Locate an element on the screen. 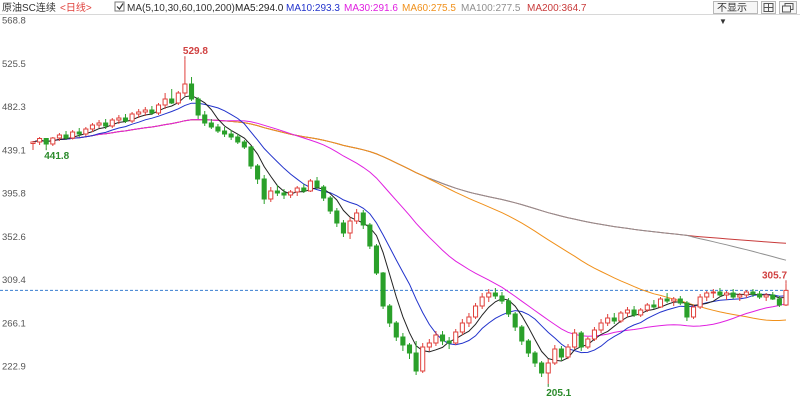 The image size is (800, 400). ma5-value: MA5:294.0 is located at coordinates (259, 8).